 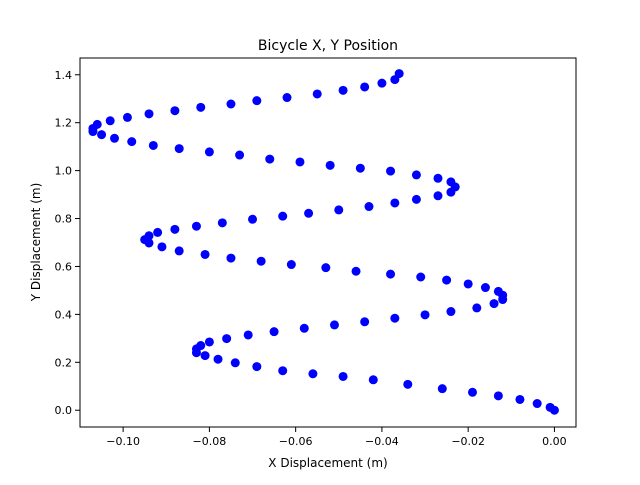 What do you see at coordinates (382, 441) in the screenshot?
I see `x-tick-label: −0.04` at bounding box center [382, 441].